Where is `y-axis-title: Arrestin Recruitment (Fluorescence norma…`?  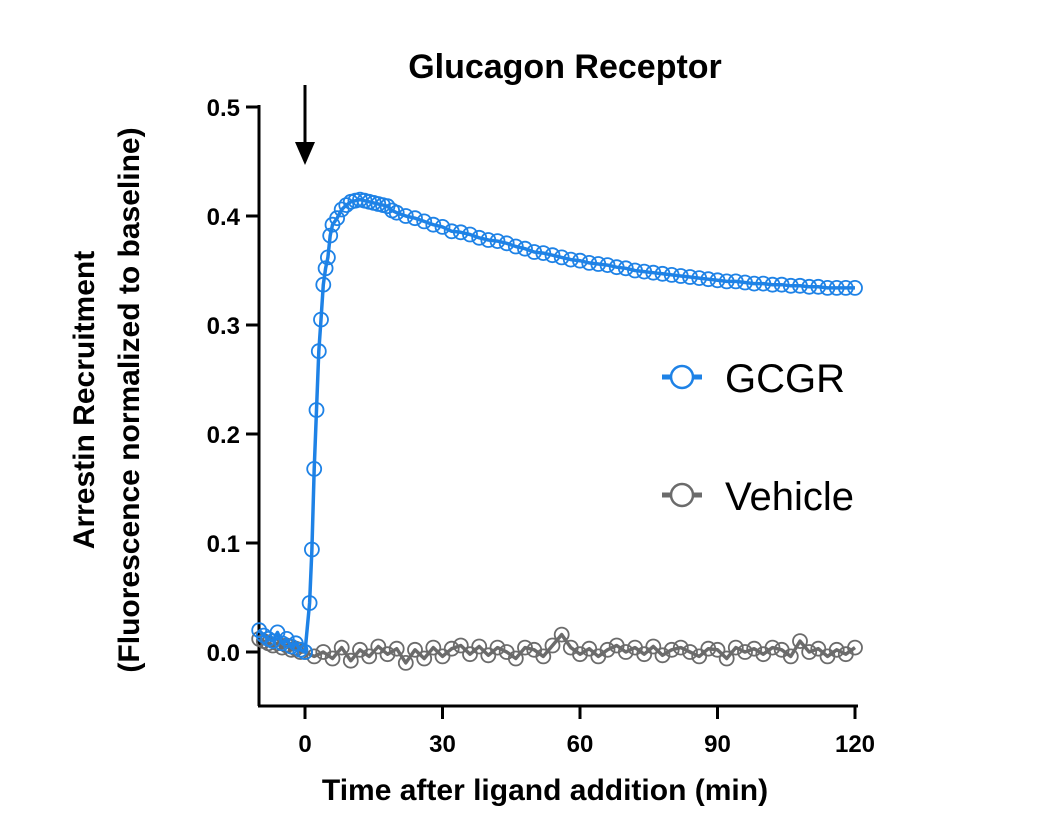 y-axis-title: Arrestin Recruitment (Fluorescence norma… is located at coordinates (107, 399).